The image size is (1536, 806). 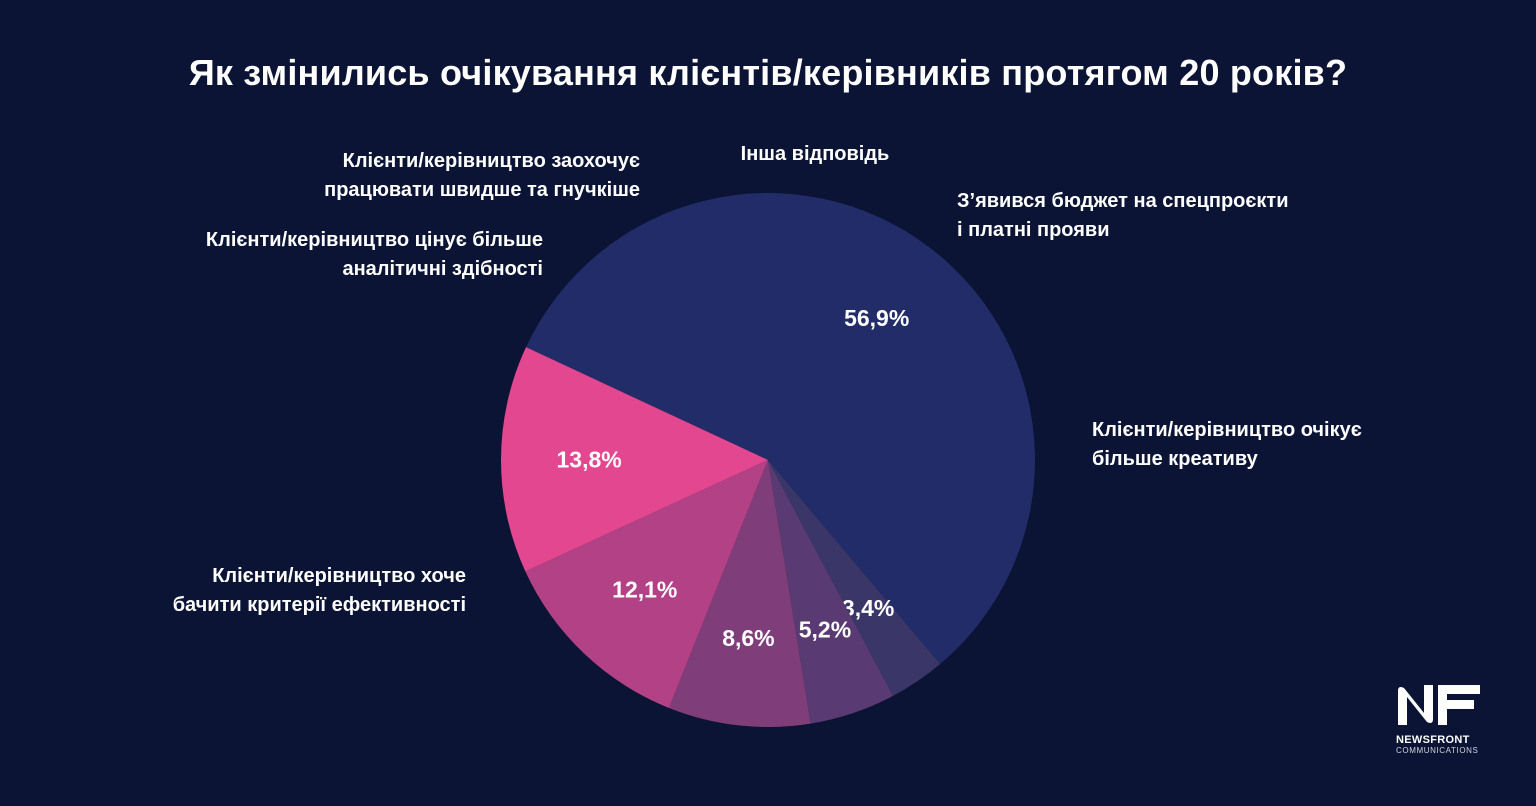 I want to click on category-label-line: і платні прояви, so click(x=1033, y=230).